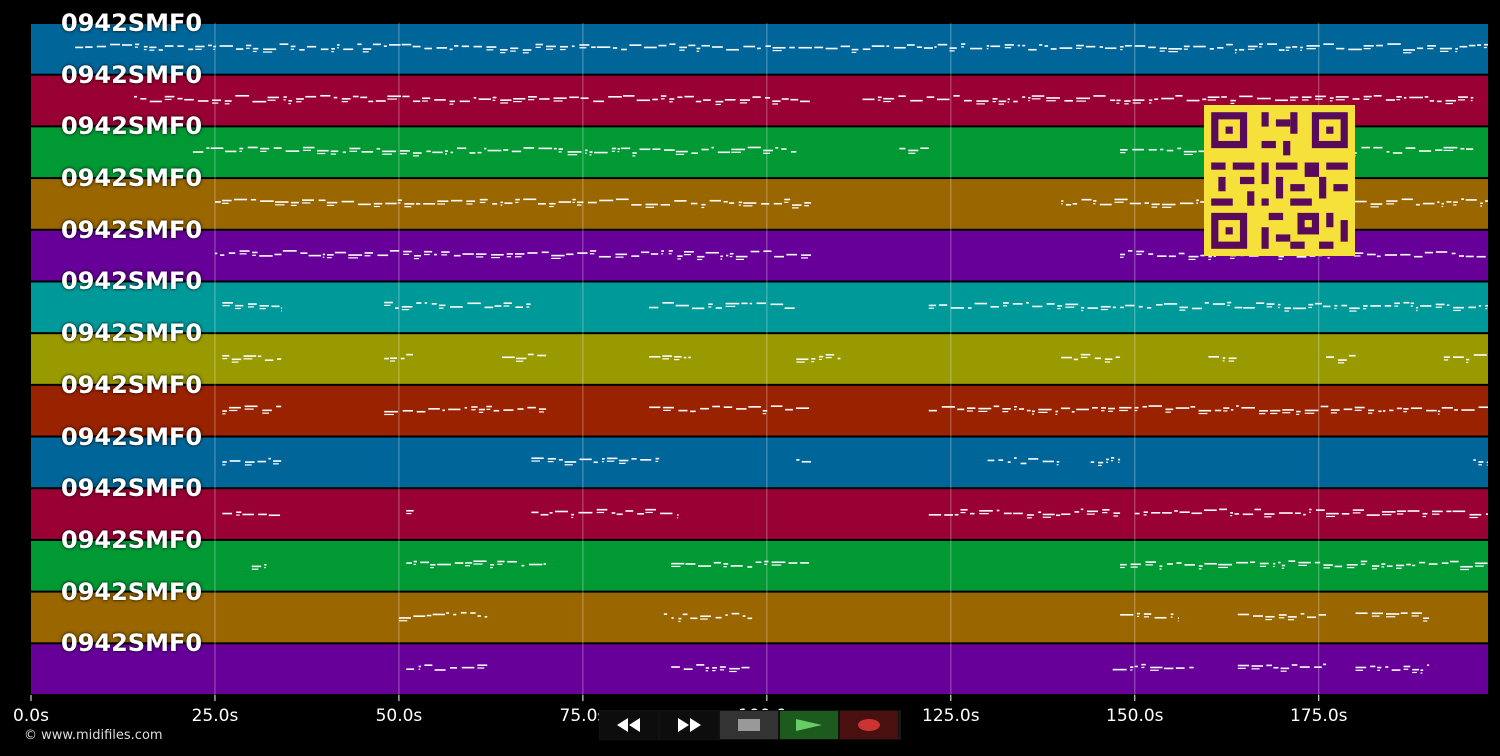 The image size is (1500, 756). I want to click on play-button, so click(809, 725).